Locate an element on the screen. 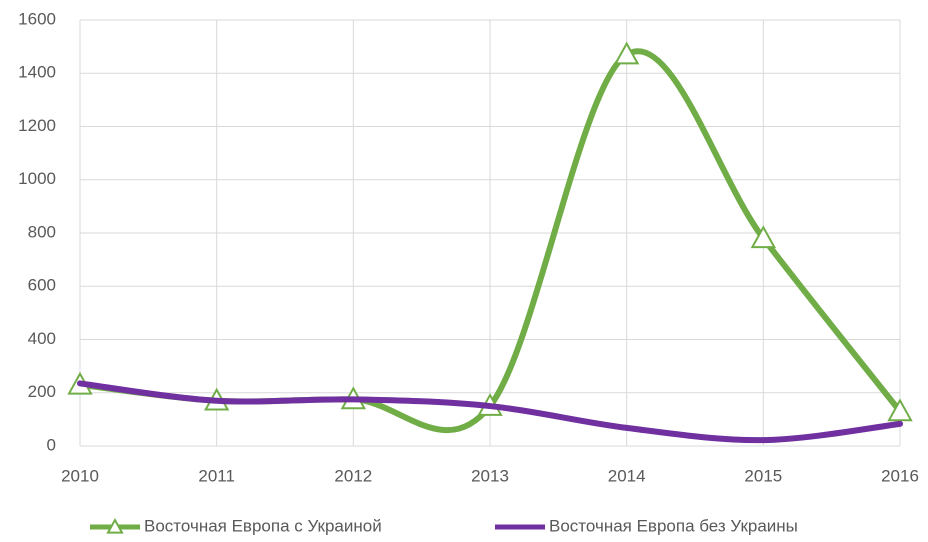  x-tick-label: 2012 is located at coordinates (353, 475).